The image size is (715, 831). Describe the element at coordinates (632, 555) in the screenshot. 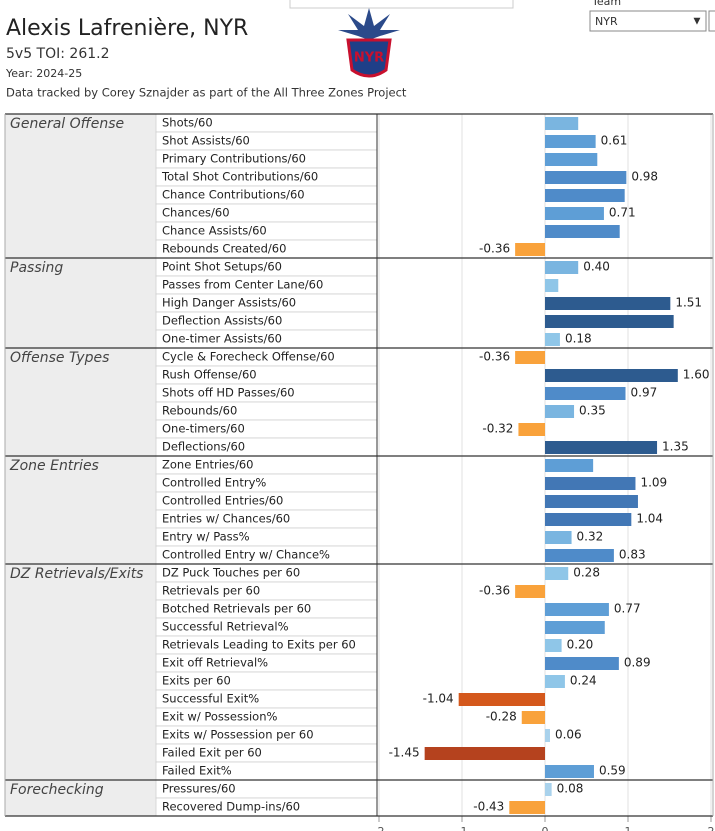

I see `value-label: 0.83` at that location.